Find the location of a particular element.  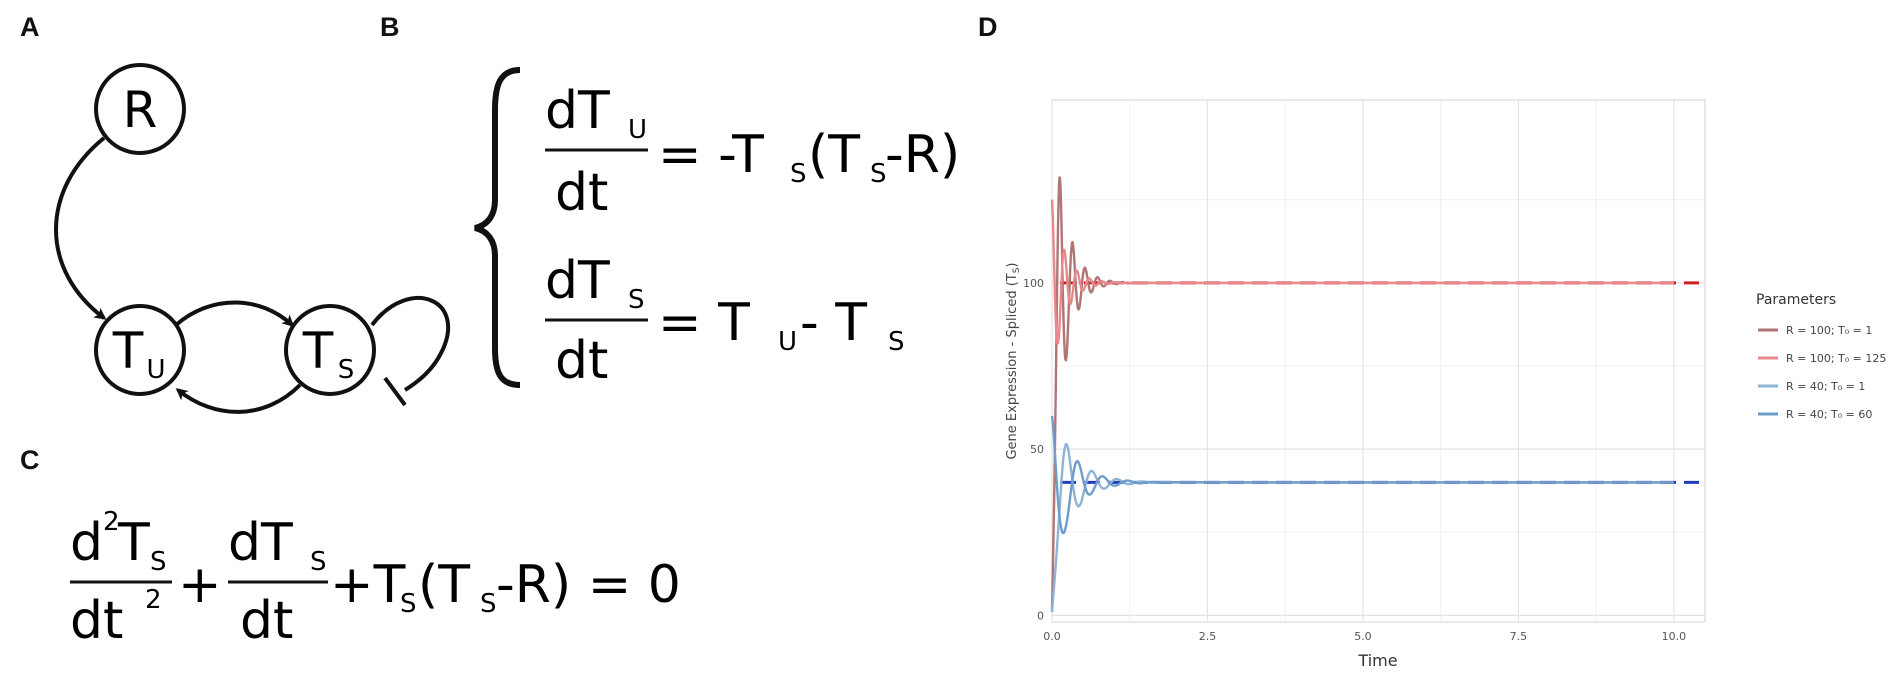

y-tick-label: 50 is located at coordinates (1037, 449).